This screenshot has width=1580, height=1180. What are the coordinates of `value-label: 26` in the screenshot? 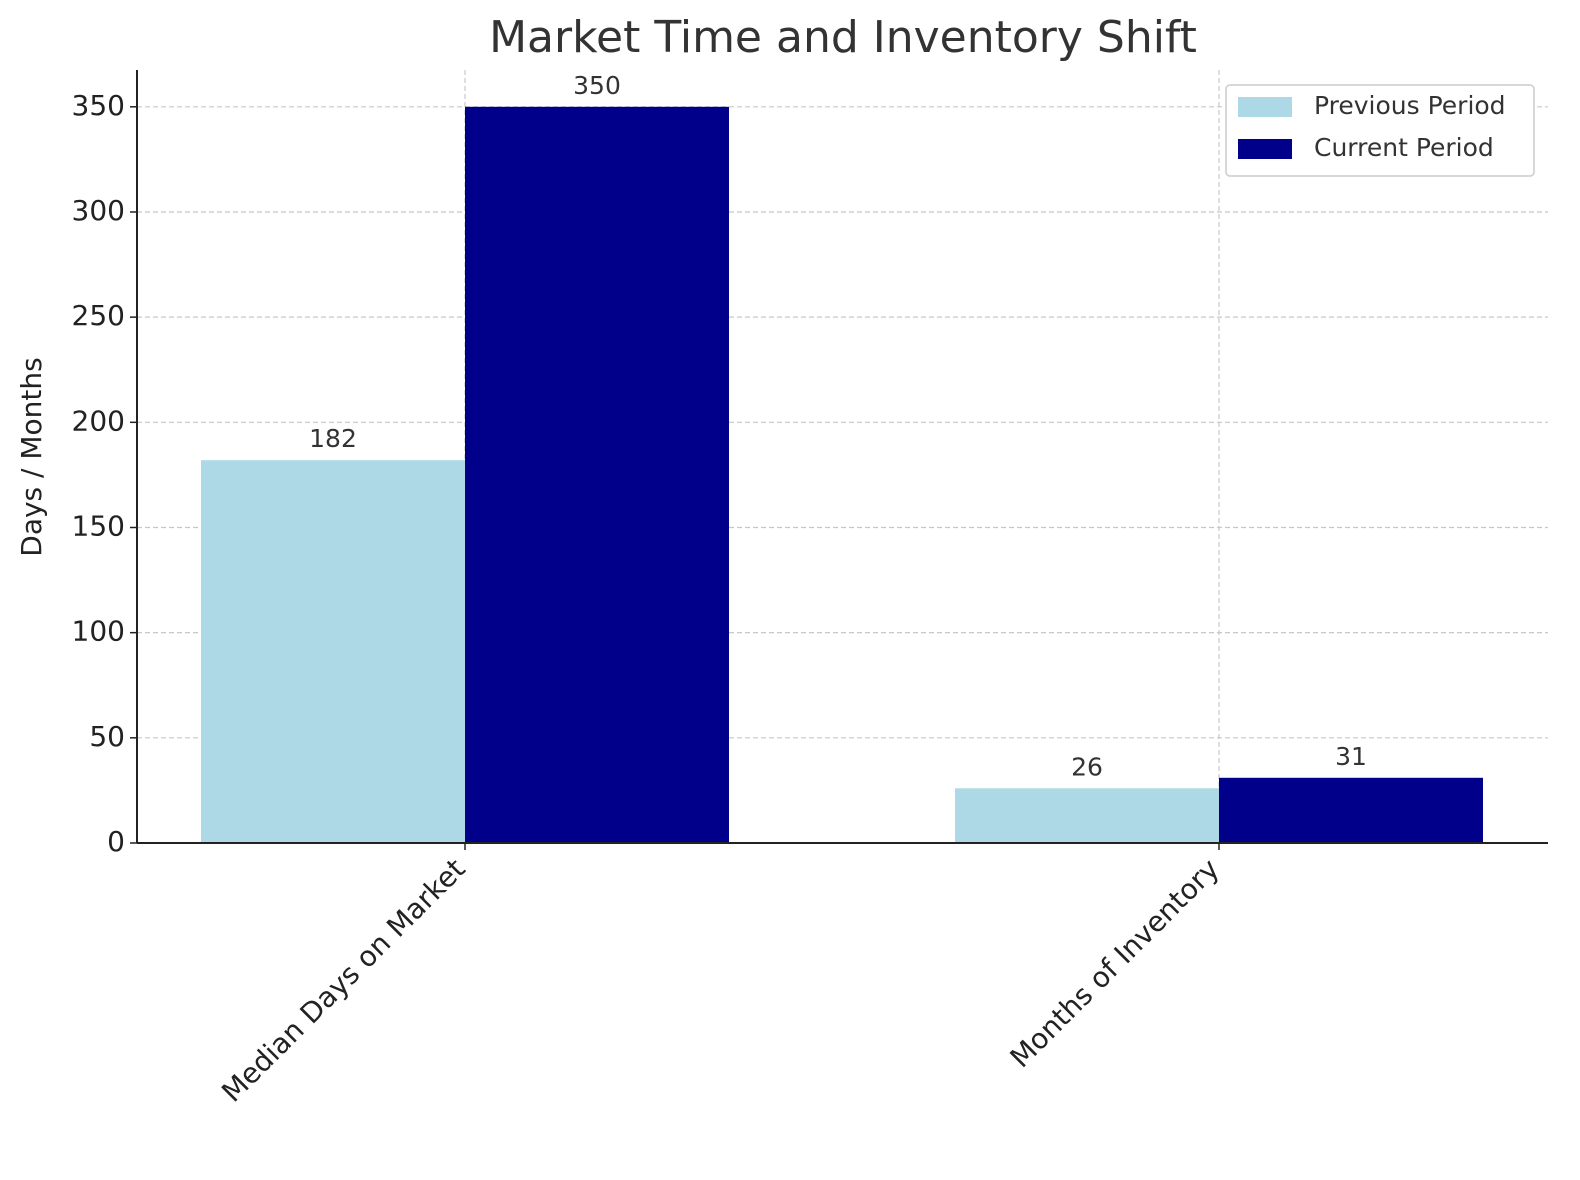 It's located at (1087, 766).